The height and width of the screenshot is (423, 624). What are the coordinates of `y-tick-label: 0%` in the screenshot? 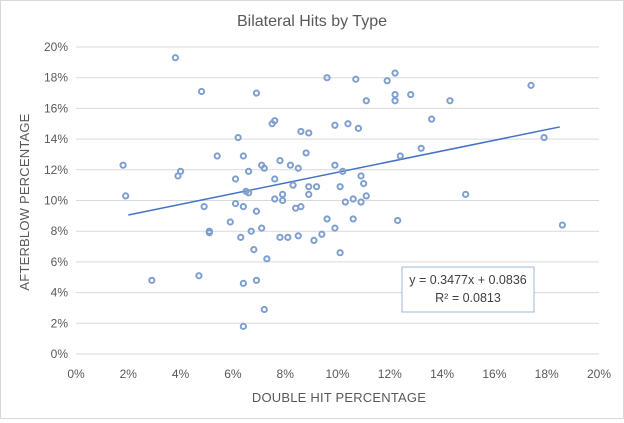 It's located at (60, 354).